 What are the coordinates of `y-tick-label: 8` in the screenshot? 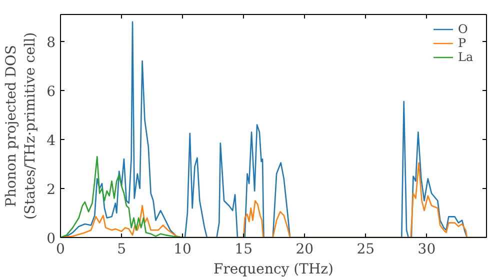 It's located at (51, 42).